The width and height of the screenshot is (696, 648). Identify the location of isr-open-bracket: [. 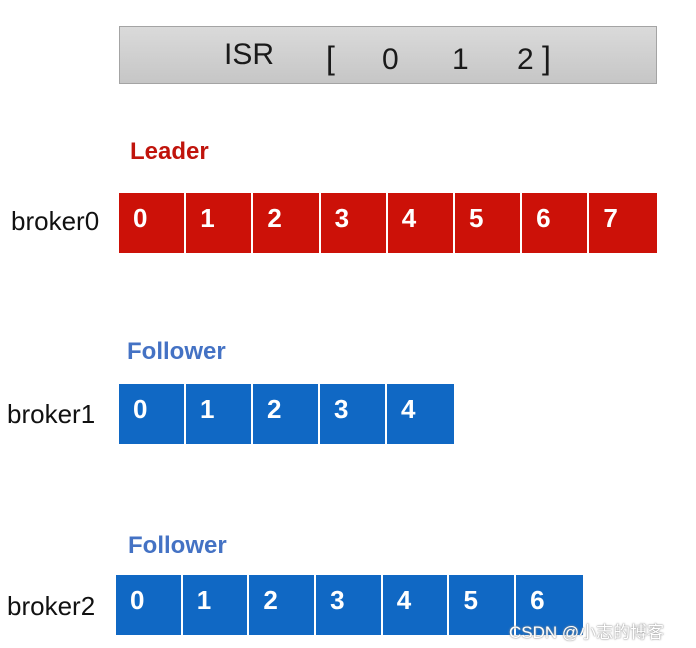
(330, 58).